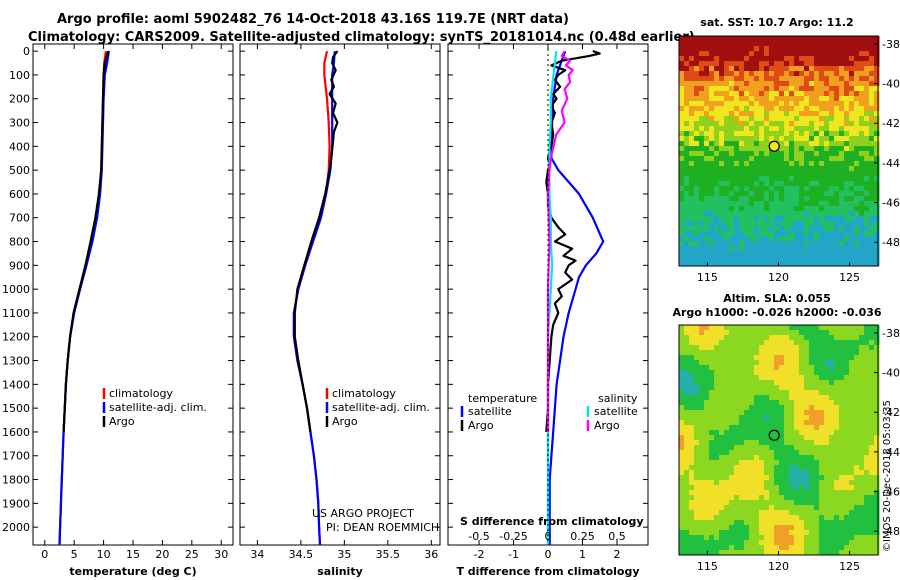 This screenshot has height=580, width=900. I want to click on x-tick-label: 1, so click(582, 554).